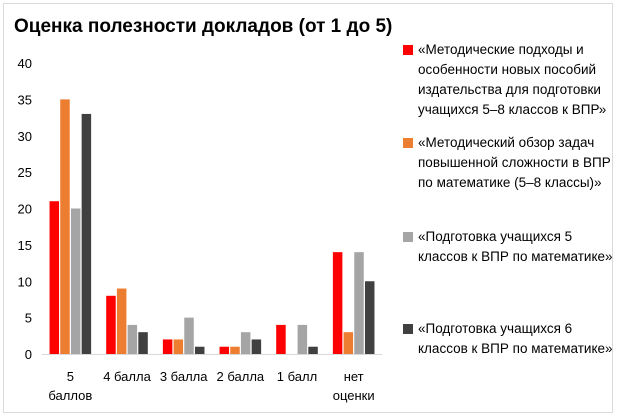  Describe the element at coordinates (25, 172) in the screenshot. I see `y-tick-label: 25` at that location.